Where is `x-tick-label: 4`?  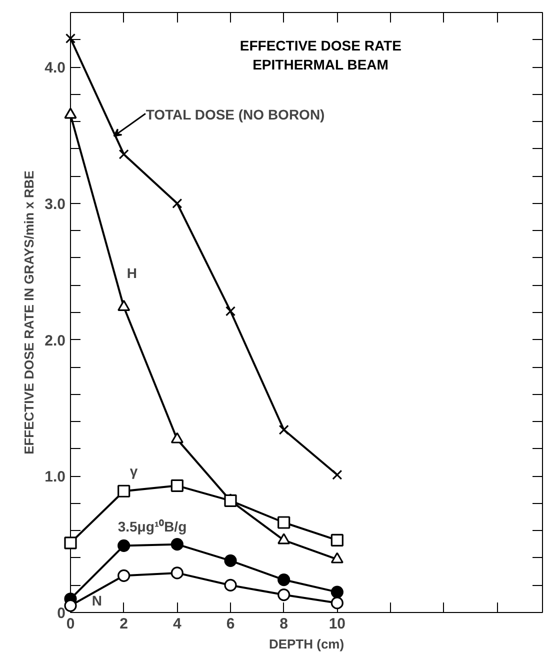
x-tick-label: 4 is located at coordinates (177, 624).